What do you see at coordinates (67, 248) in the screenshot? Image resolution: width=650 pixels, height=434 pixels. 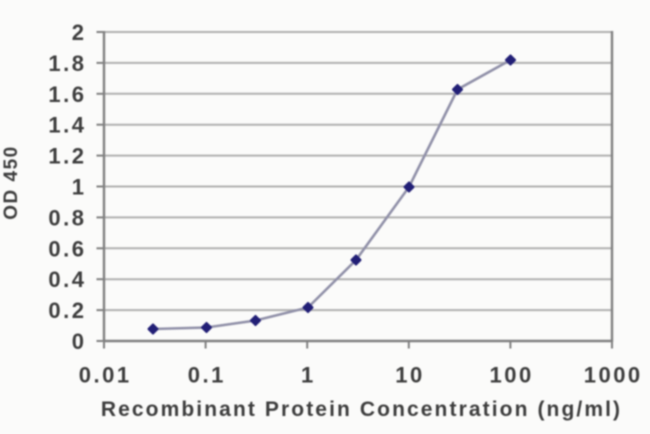 I see `svg-text: 0.6` at bounding box center [67, 248].